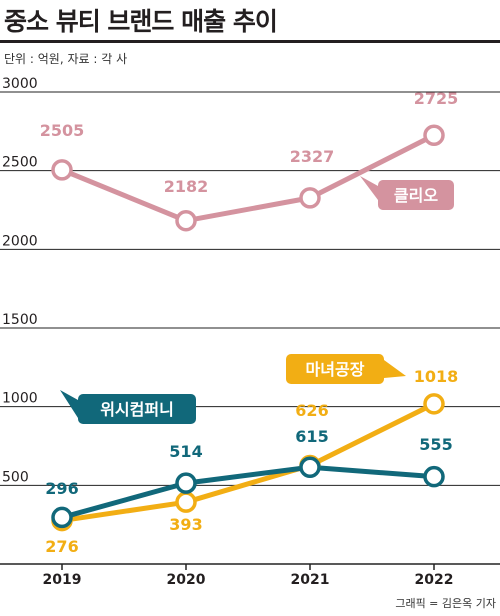  Describe the element at coordinates (15, 477) in the screenshot. I see `y-tick-label: 500` at that location.